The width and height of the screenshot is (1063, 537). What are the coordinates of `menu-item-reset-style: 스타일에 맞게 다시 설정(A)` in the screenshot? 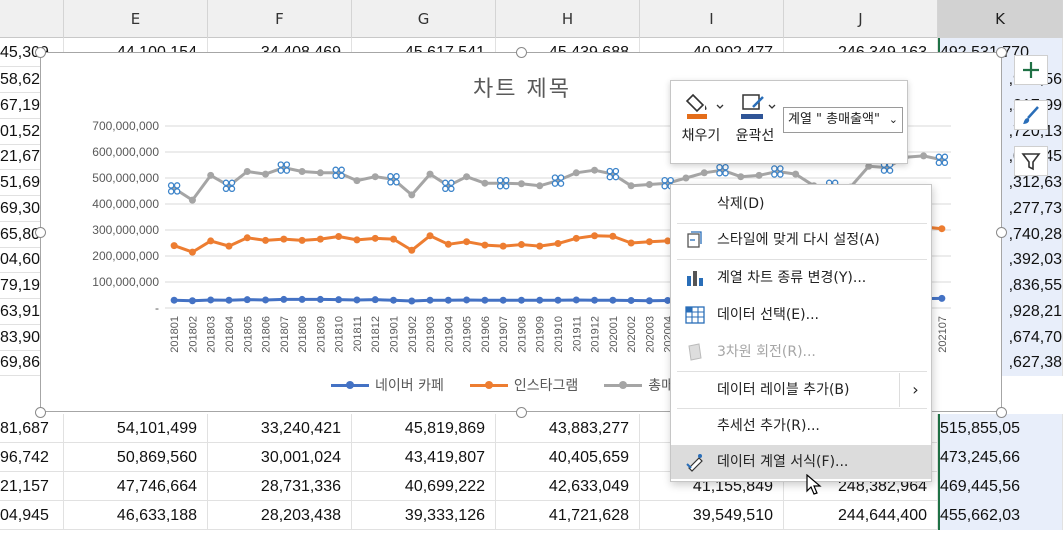 It's located at (801, 240).